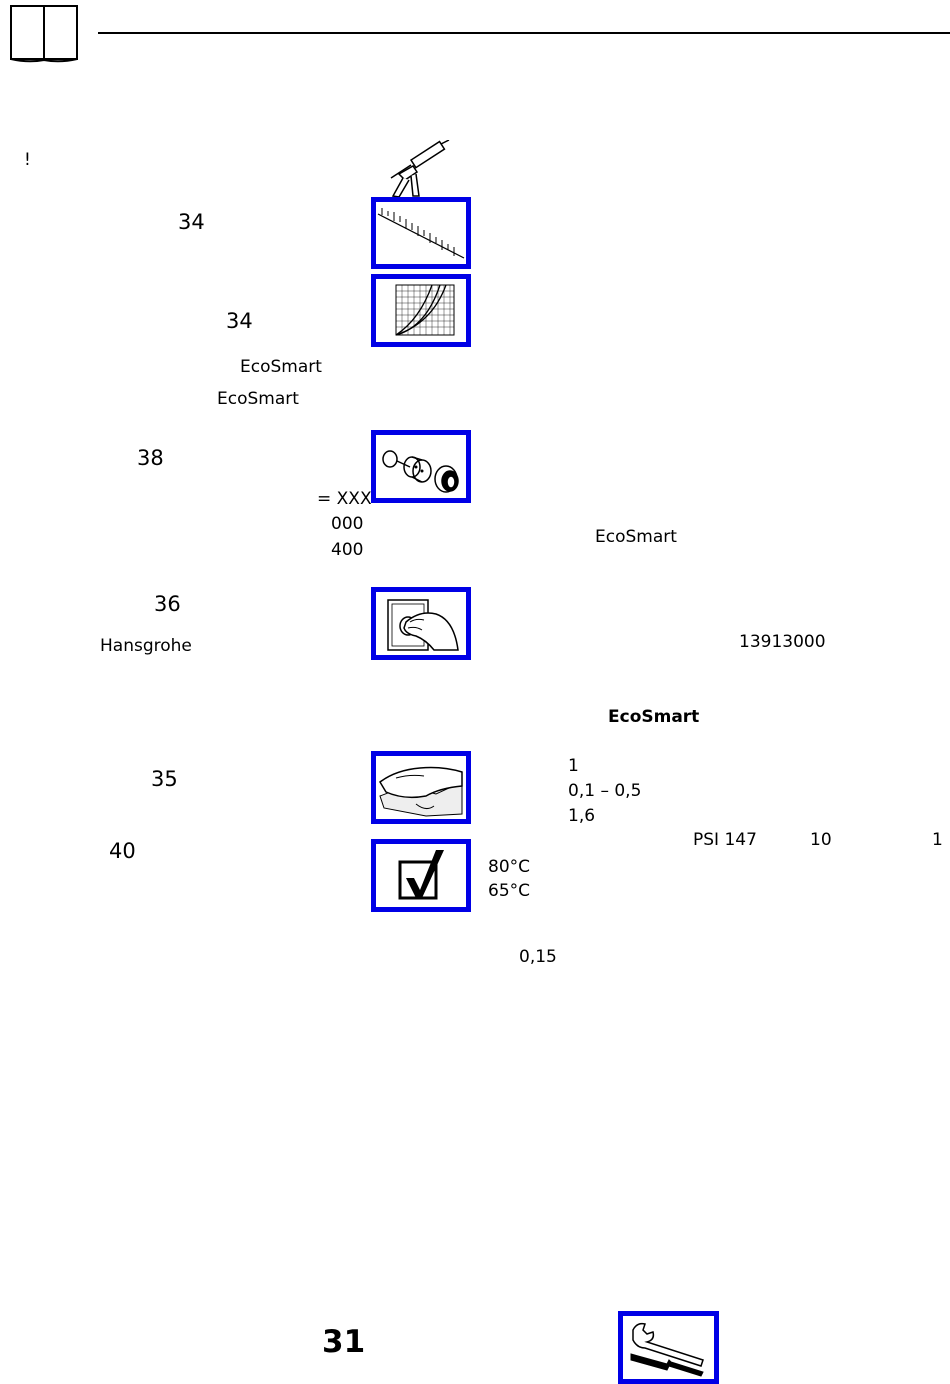  I want to click on code-000: 000, so click(347, 524).